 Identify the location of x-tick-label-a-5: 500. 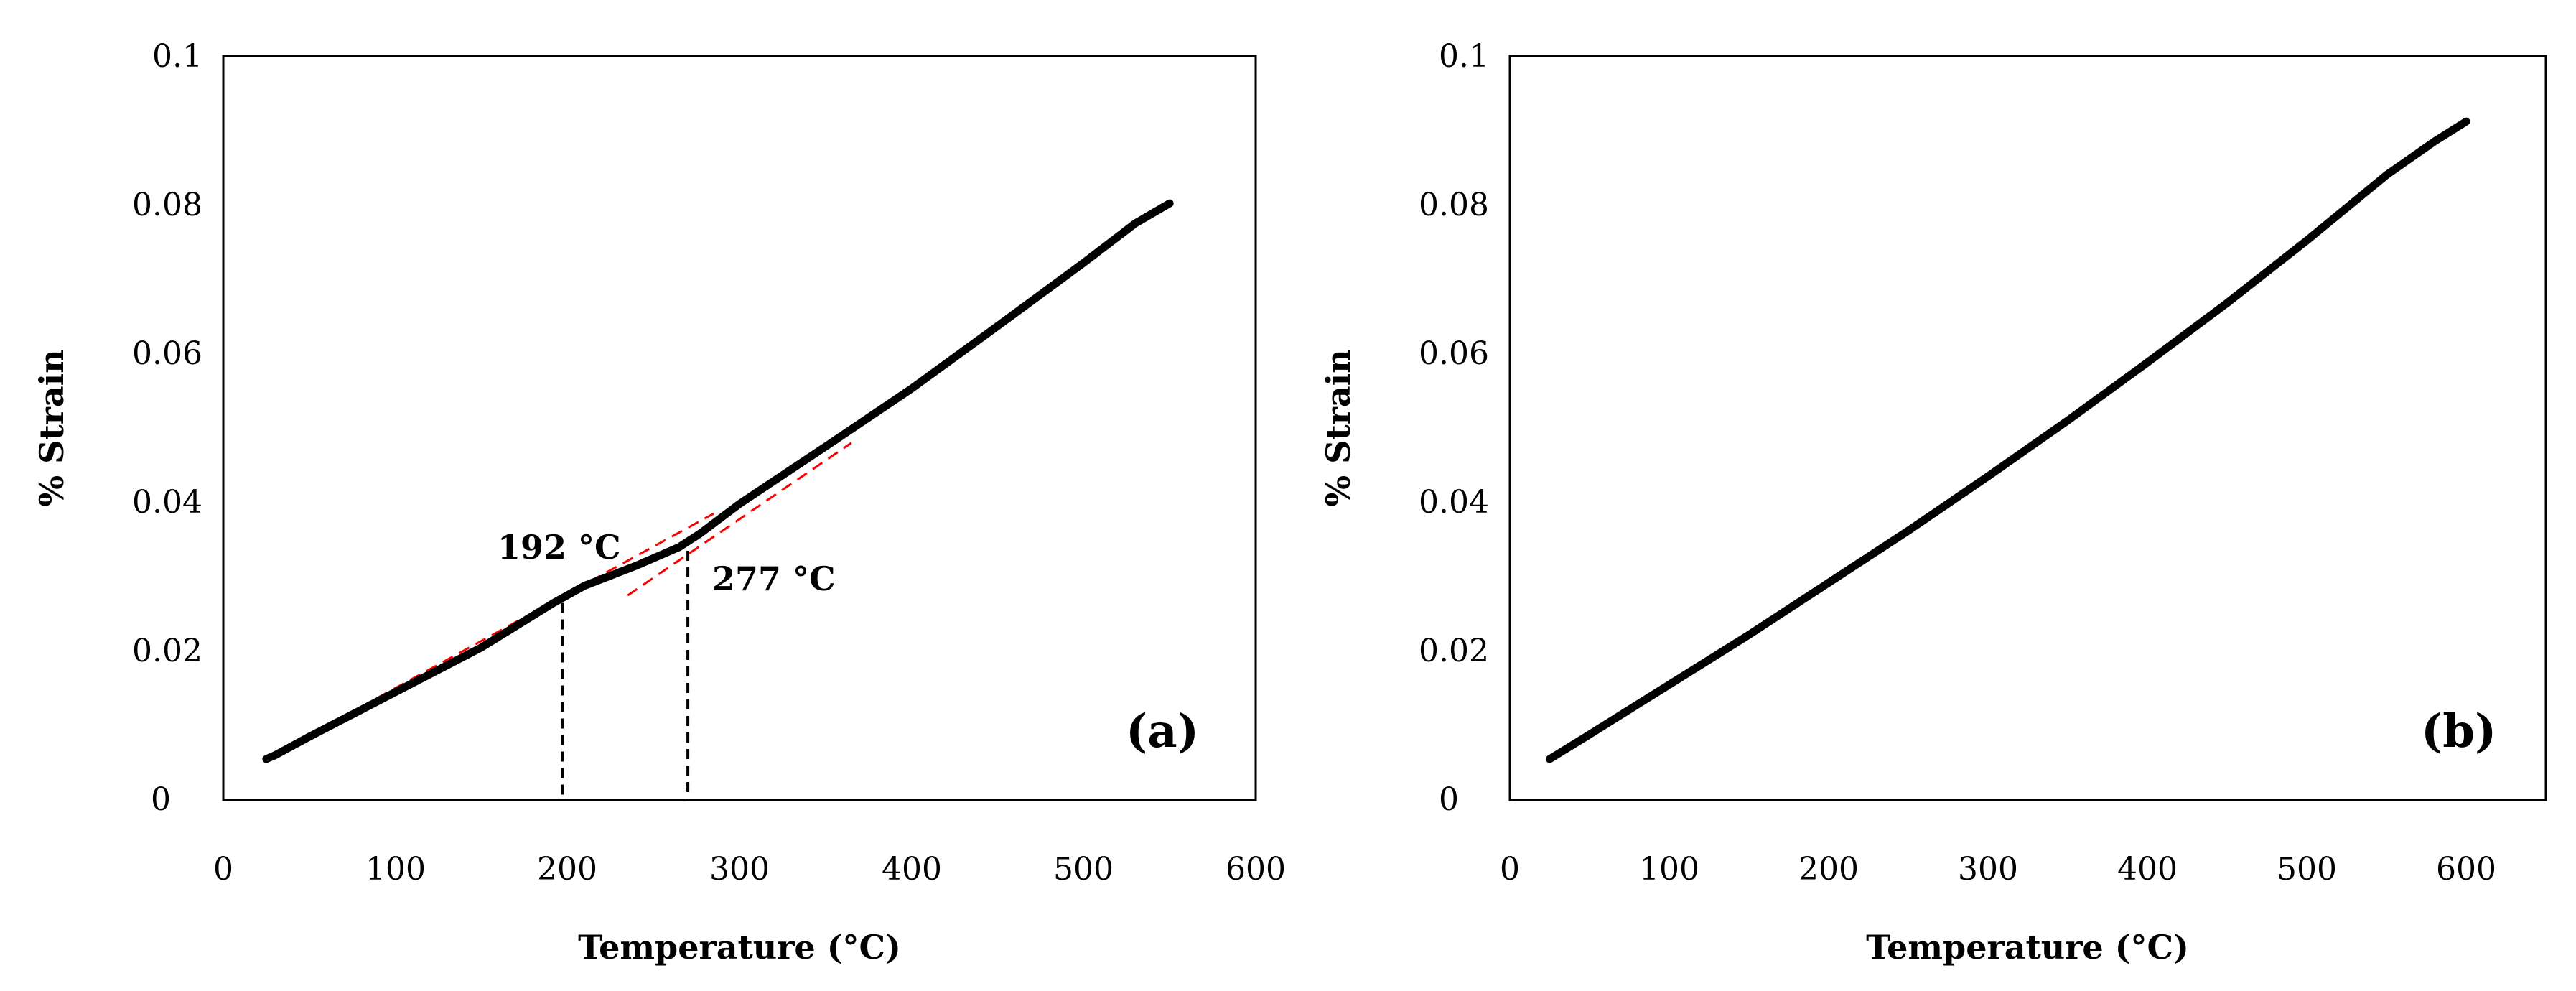
(1083, 870).